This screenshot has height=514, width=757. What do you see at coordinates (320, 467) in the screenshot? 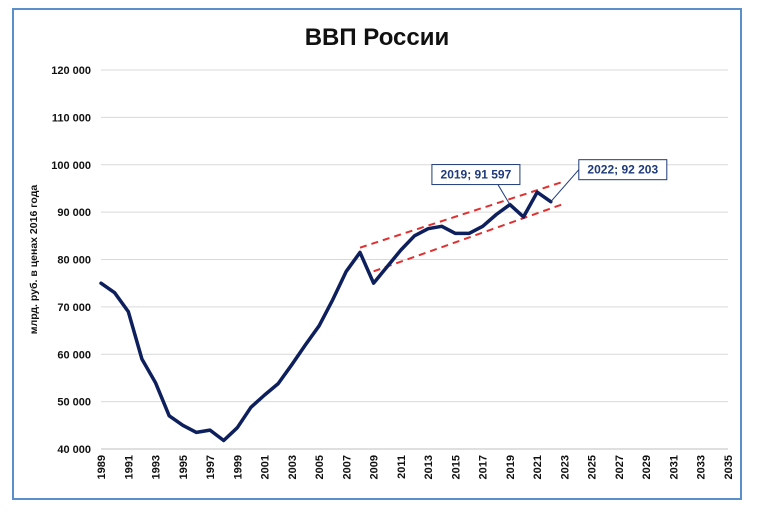
I see `x-tick-label: 2005` at bounding box center [320, 467].